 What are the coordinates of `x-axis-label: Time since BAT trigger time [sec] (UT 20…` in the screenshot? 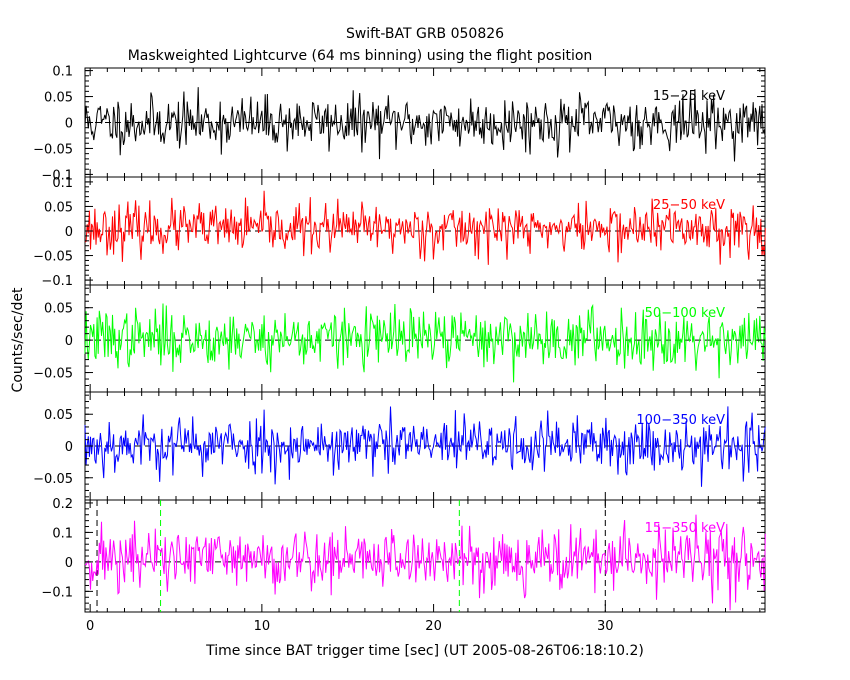 It's located at (424, 651).